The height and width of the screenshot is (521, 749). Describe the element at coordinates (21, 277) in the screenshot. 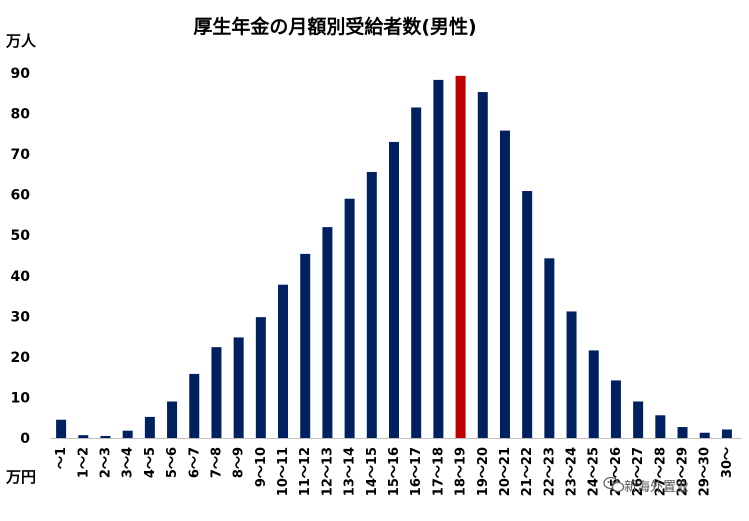

I see `y-tick-label: 40` at that location.